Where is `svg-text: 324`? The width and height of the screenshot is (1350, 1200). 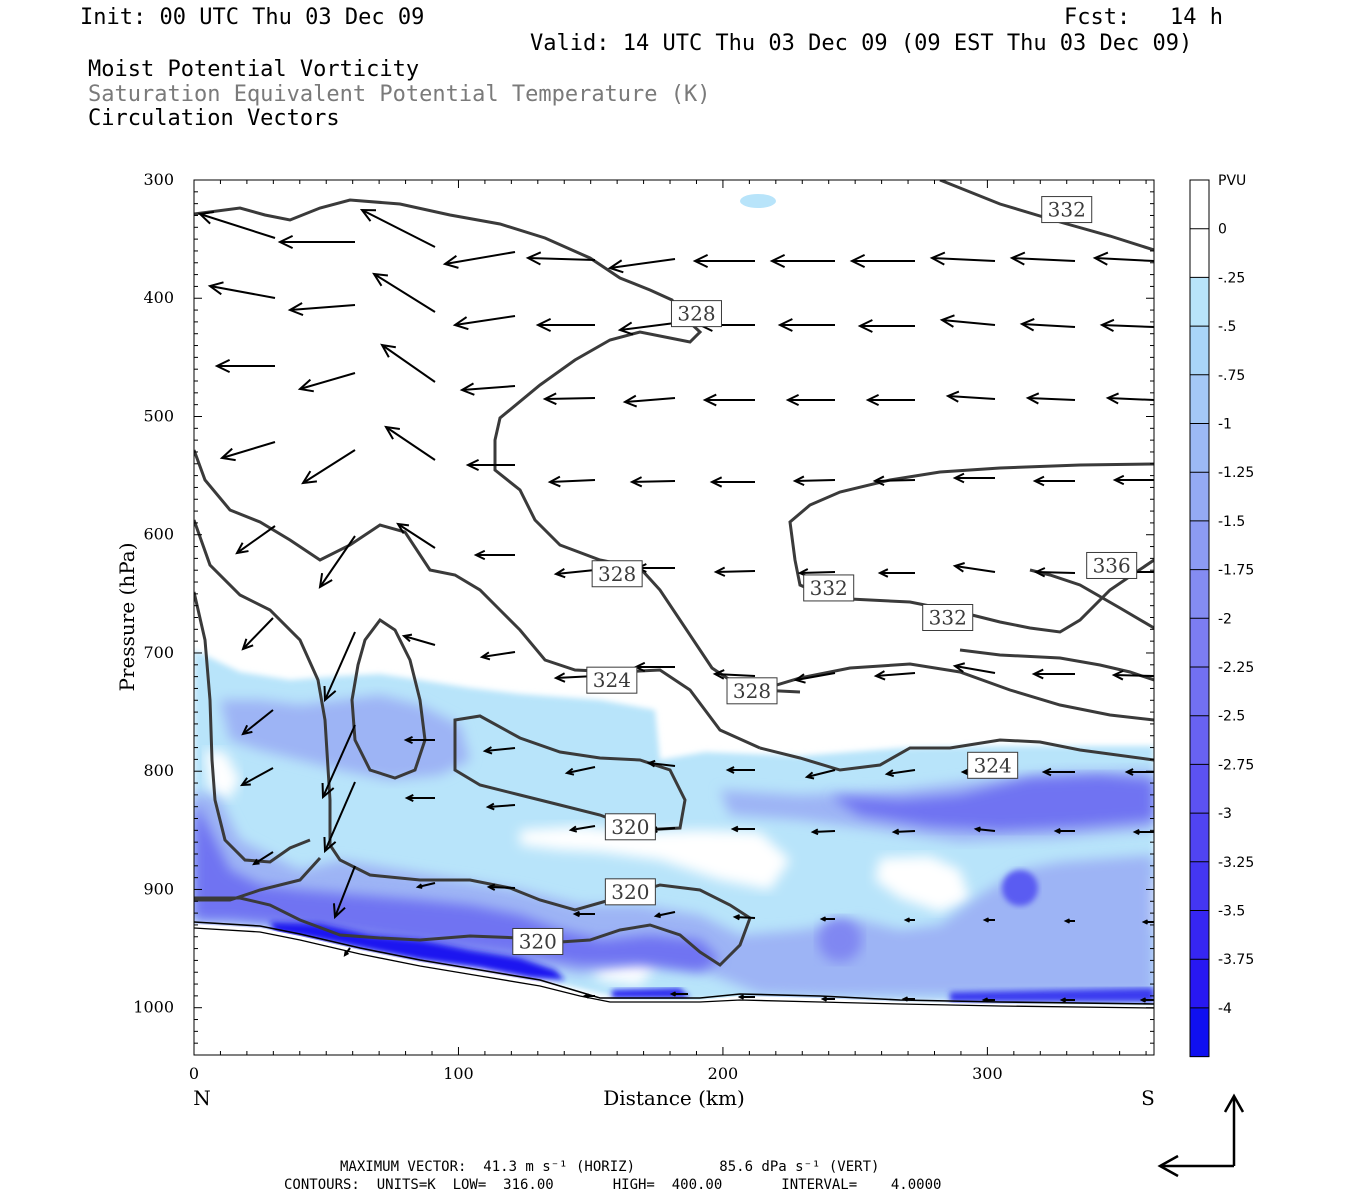
svg-text: 324 is located at coordinates (993, 765).